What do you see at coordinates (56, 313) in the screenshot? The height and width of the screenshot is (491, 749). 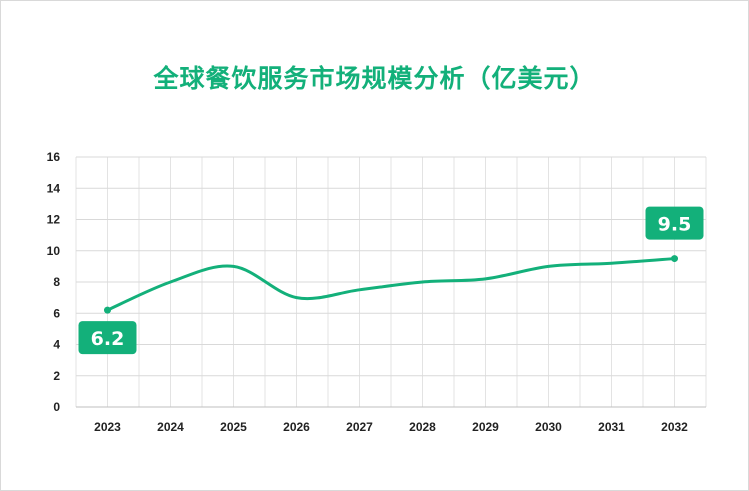 I see `y-tick-label: 6` at bounding box center [56, 313].